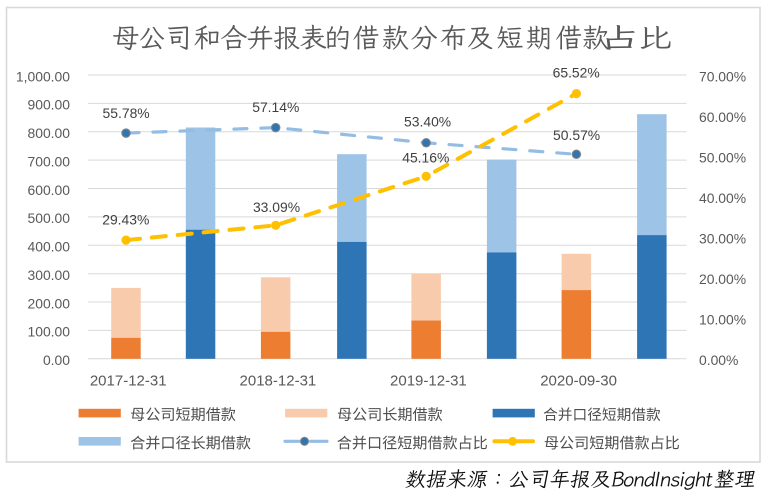 The height and width of the screenshot is (495, 767). I want to click on svg-text: 2018-12-31, so click(278, 380).